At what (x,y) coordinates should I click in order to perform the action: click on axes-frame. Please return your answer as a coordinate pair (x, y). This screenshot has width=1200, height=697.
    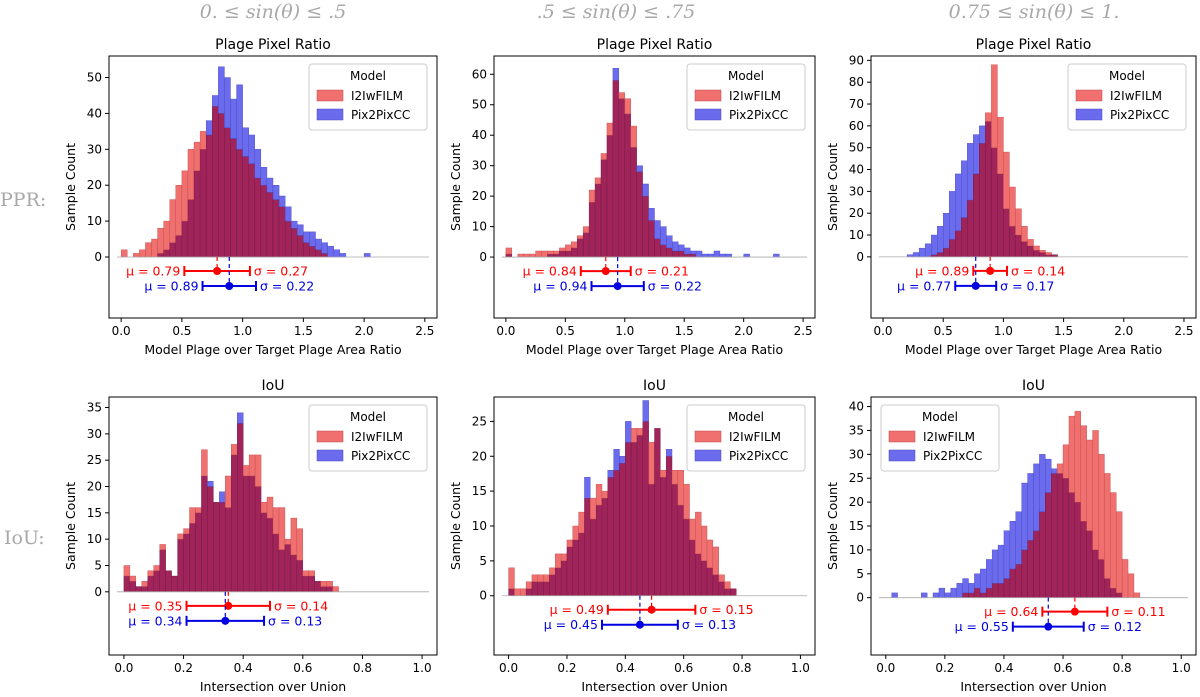
    Looking at the image, I should click on (654, 187).